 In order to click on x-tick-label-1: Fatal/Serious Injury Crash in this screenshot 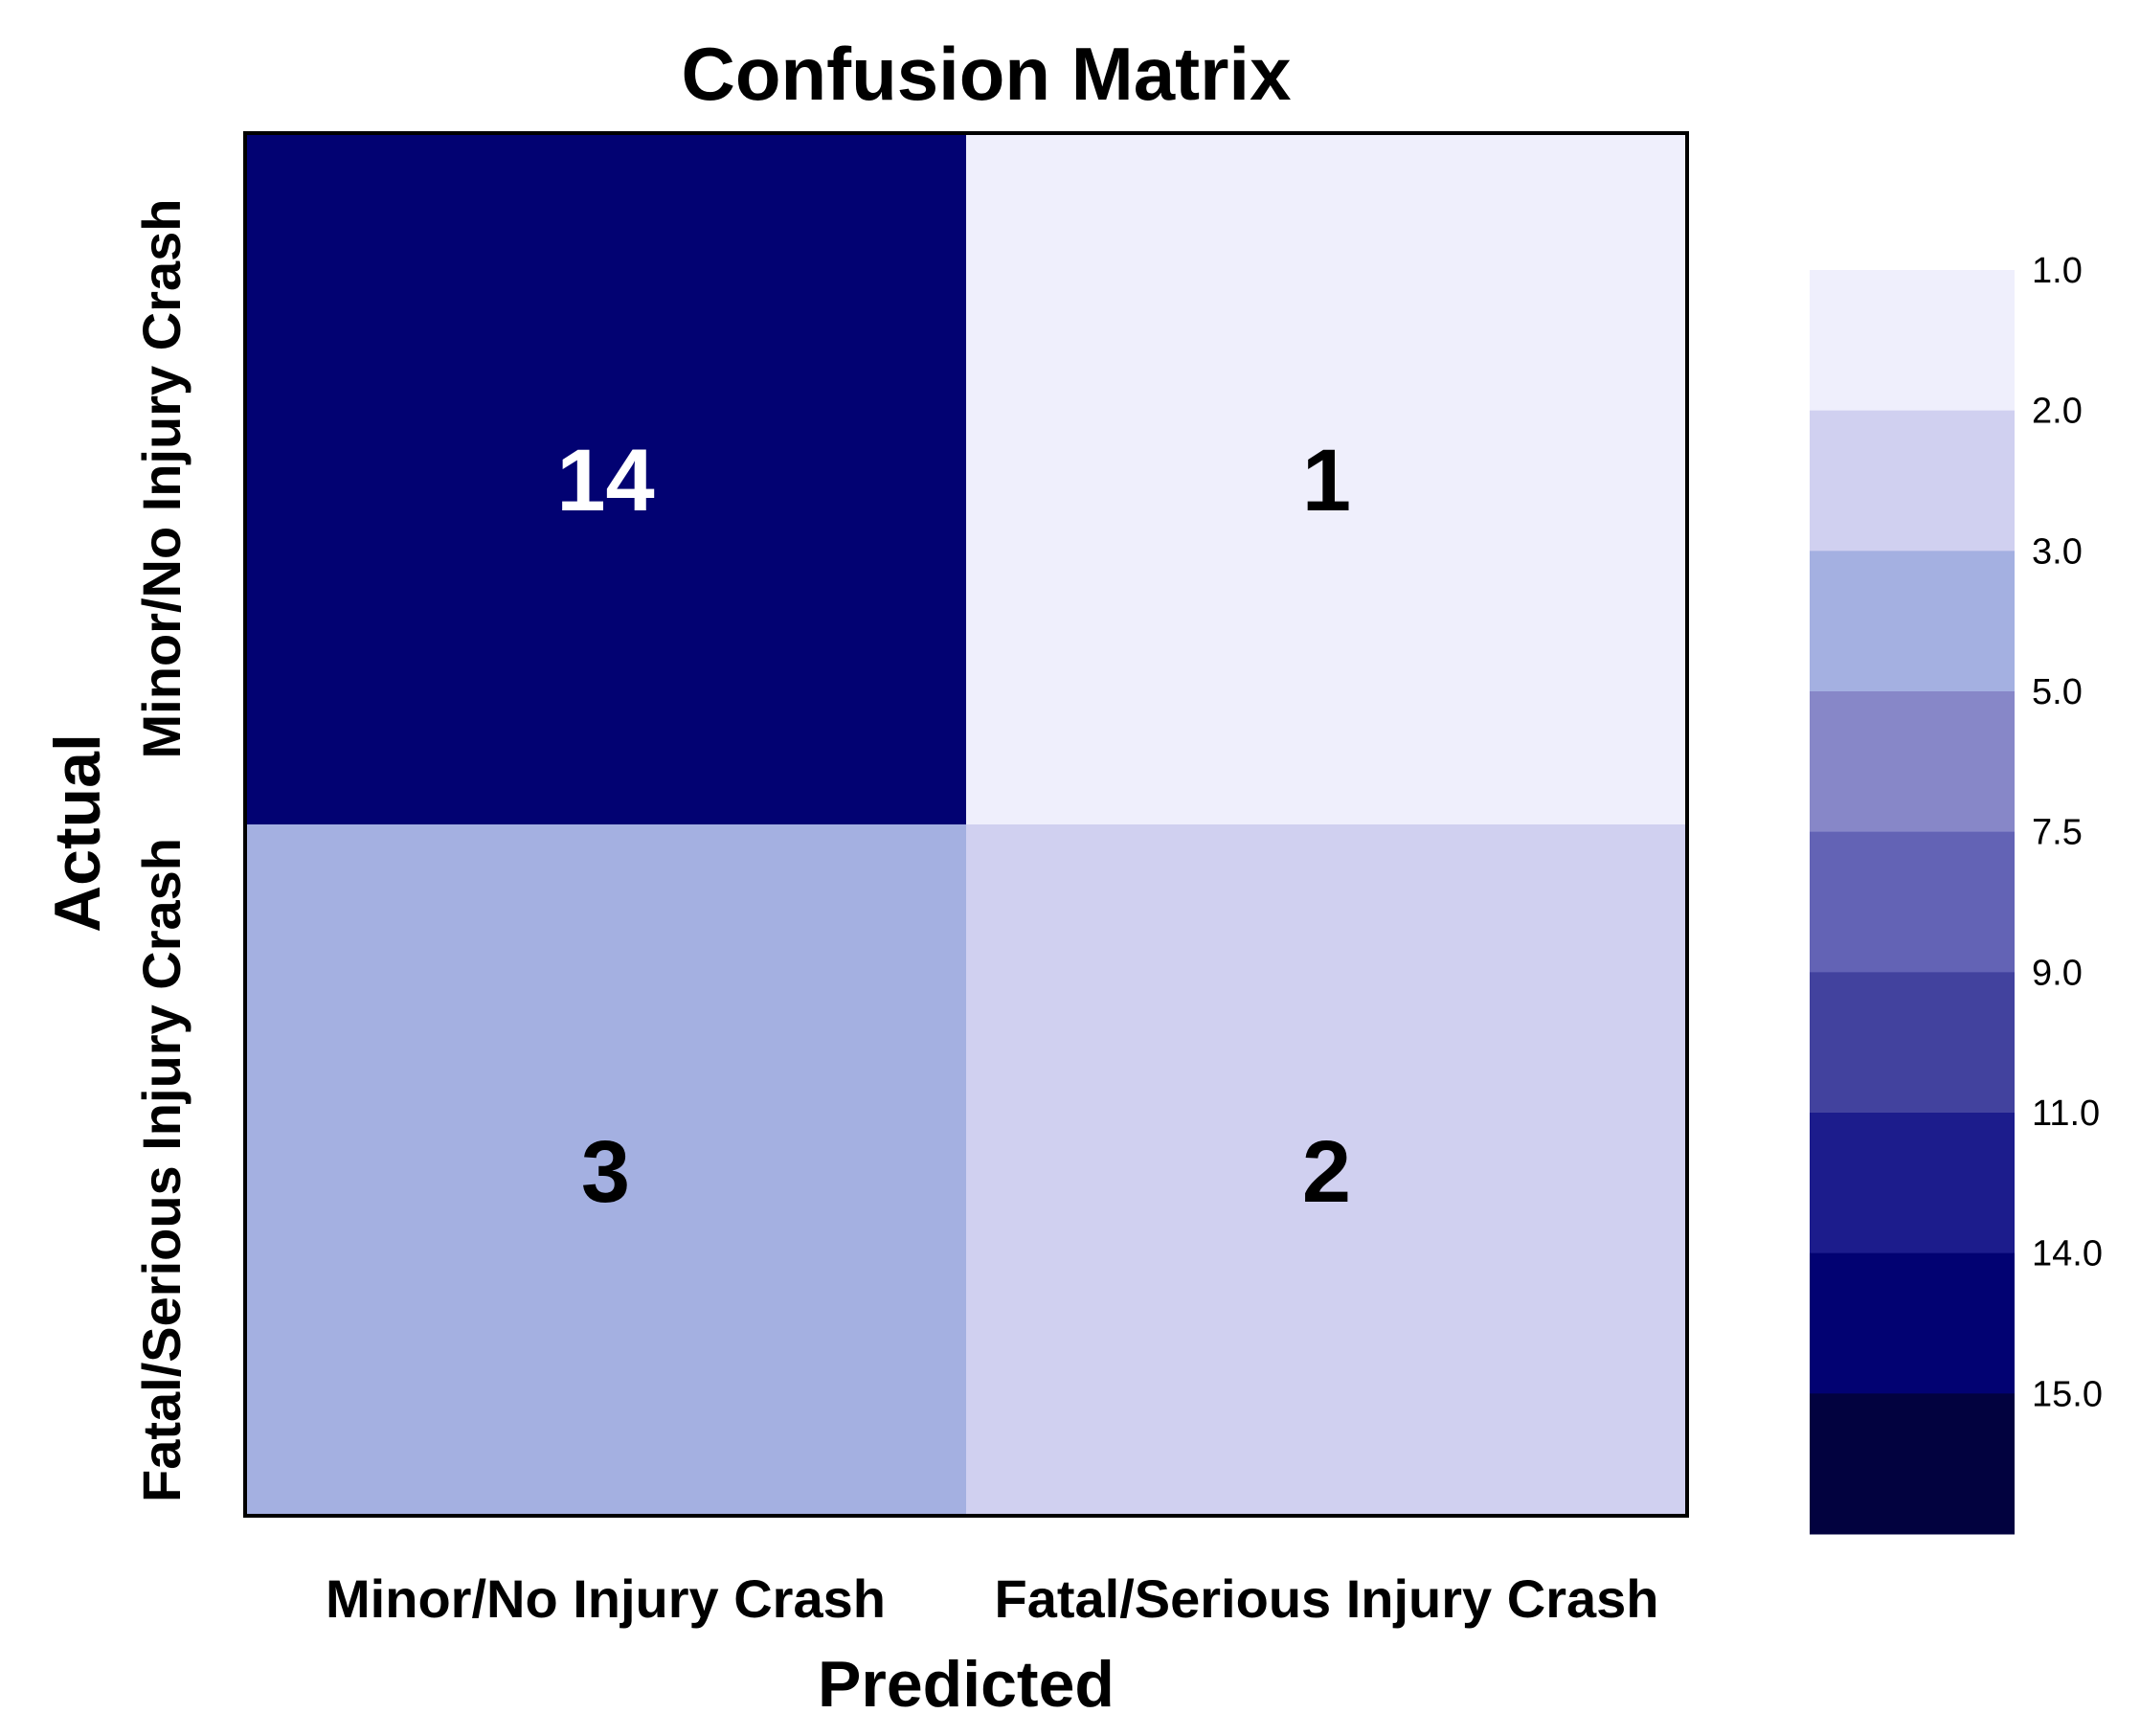, I will do `click(1327, 1598)`.